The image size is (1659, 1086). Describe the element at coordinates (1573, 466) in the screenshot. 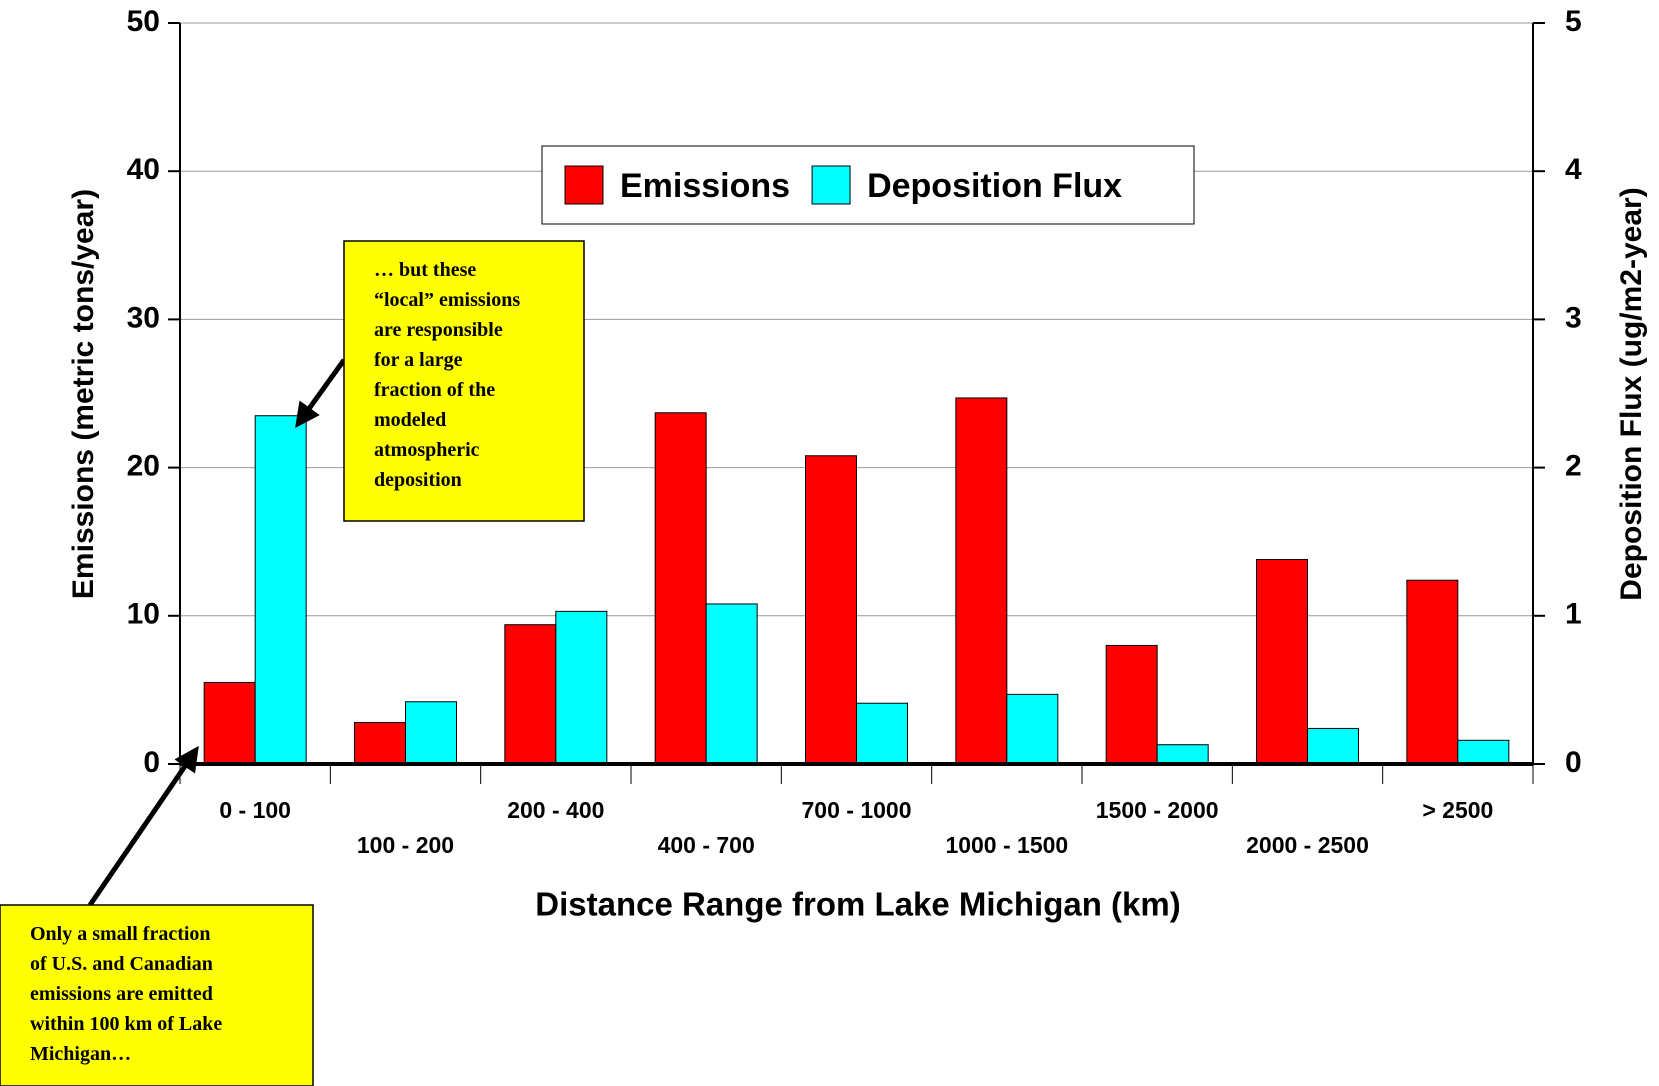

I see `y2-tick-label: 2` at that location.